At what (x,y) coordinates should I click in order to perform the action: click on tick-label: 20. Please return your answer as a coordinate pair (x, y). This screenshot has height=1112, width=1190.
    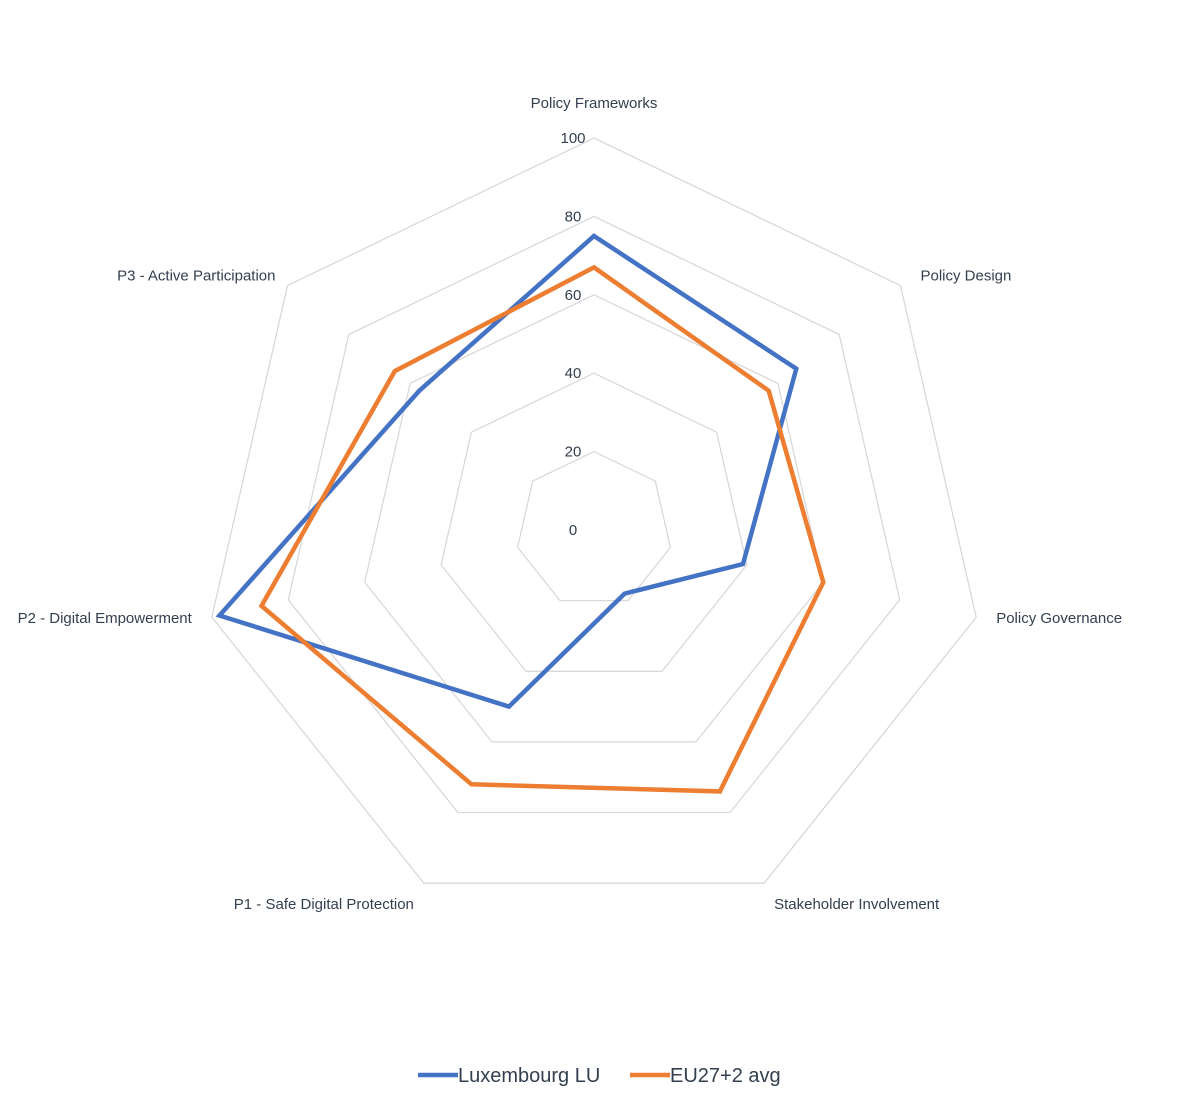
    Looking at the image, I should click on (573, 452).